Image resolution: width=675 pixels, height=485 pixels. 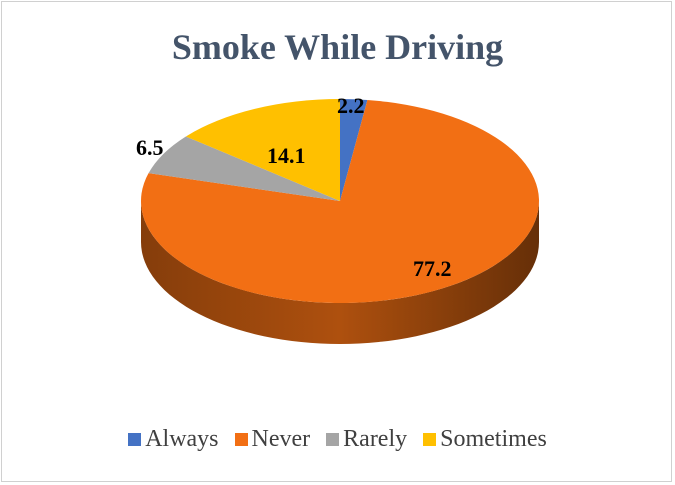 I want to click on legend-item-never: Never, so click(x=272, y=439).